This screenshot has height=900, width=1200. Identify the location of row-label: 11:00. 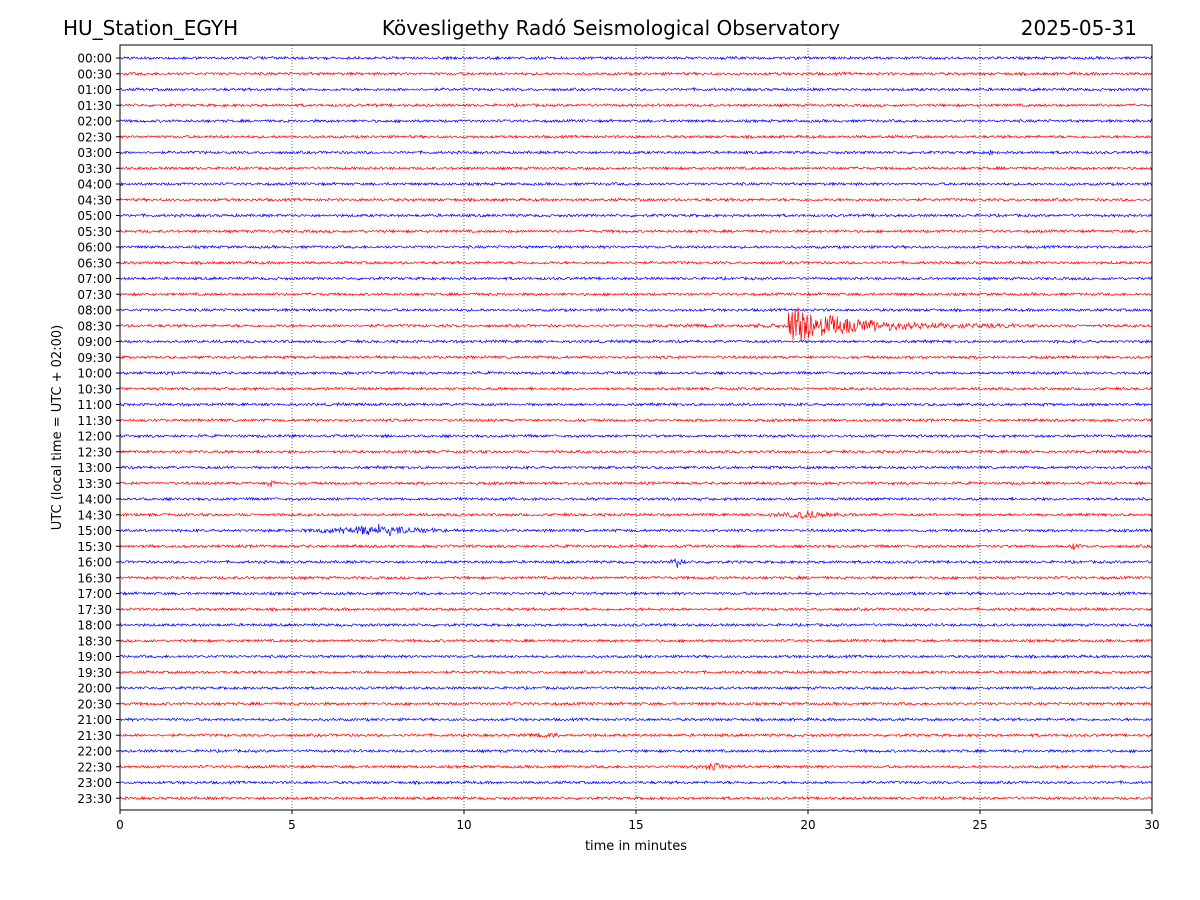
(94, 405).